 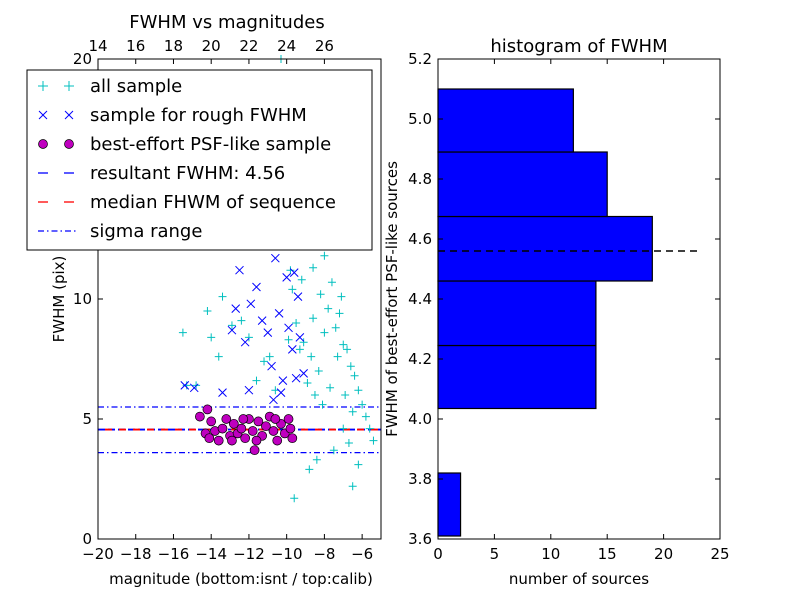 I want to click on legend-label-rough-sample: sample for rough FWHM, so click(x=198, y=115).